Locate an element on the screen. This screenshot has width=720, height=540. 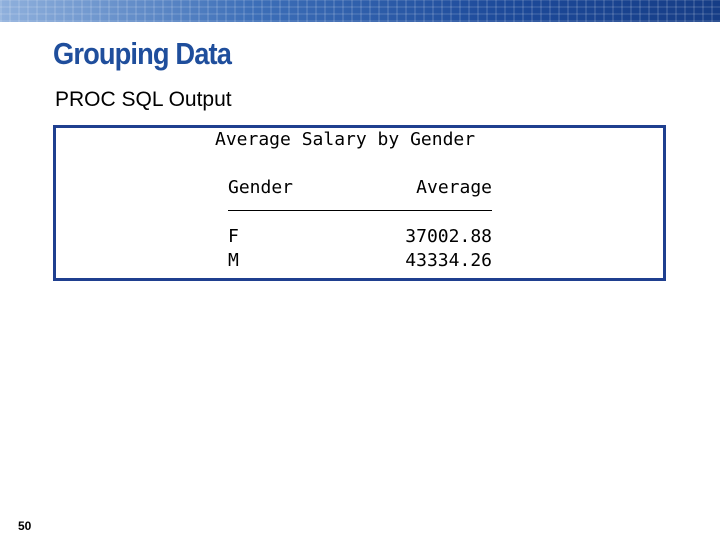
column-header: Average is located at coordinates (454, 187).